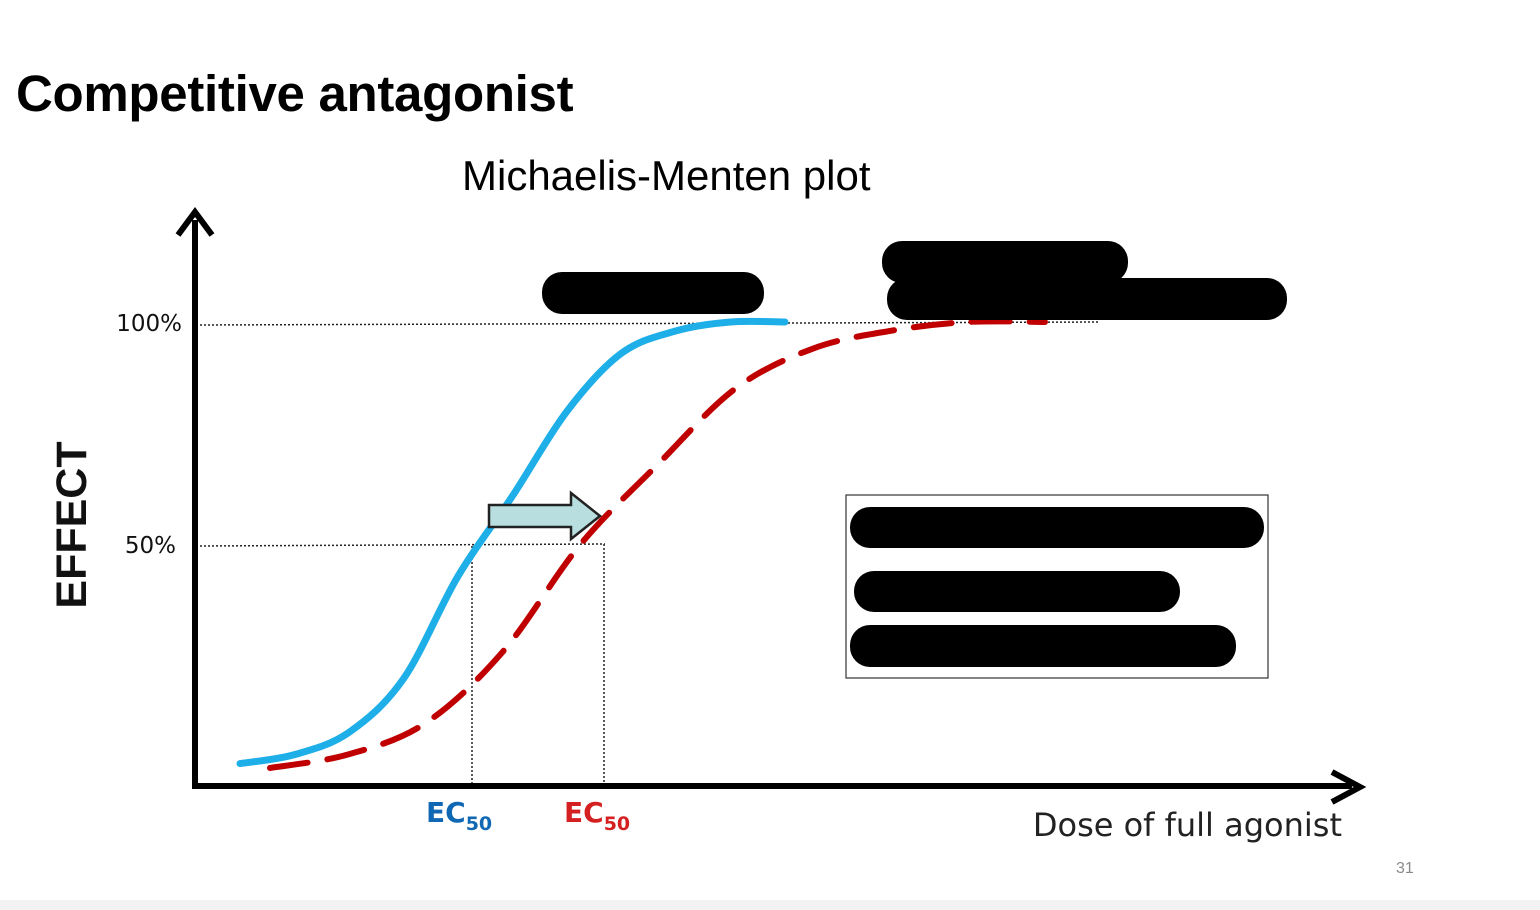 The height and width of the screenshot is (910, 1540). I want to click on y-axis, so click(195, 495).